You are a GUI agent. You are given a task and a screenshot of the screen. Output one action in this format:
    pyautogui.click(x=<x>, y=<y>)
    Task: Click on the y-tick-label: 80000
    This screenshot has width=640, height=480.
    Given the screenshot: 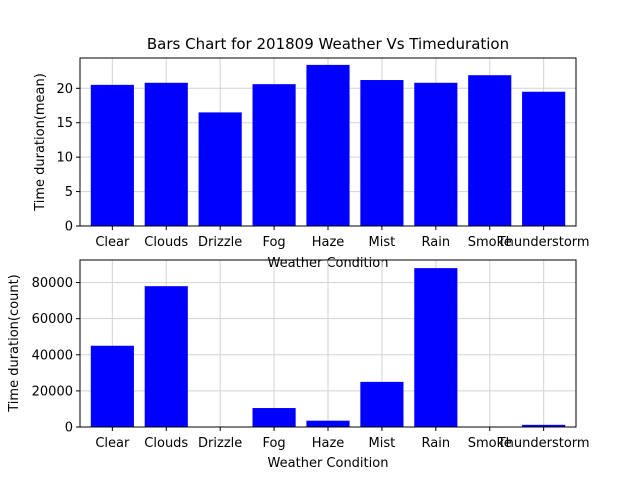 What is the action you would take?
    pyautogui.click(x=52, y=283)
    